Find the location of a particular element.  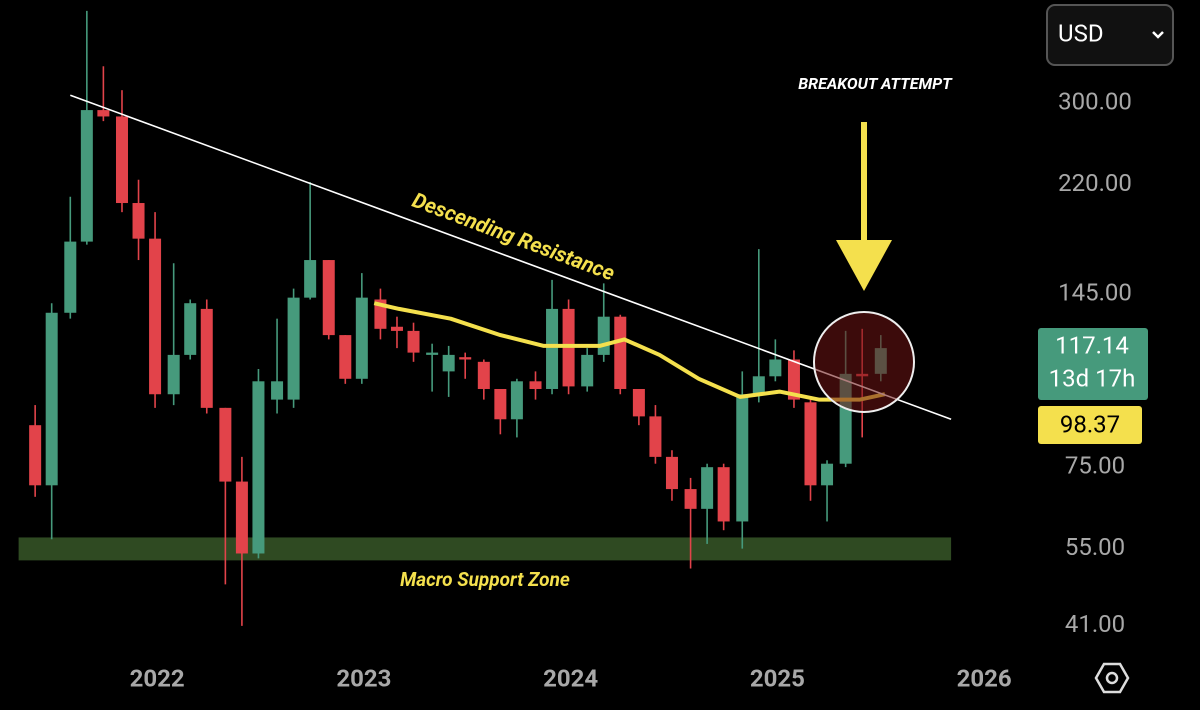

currency-label: USD is located at coordinates (1081, 33).